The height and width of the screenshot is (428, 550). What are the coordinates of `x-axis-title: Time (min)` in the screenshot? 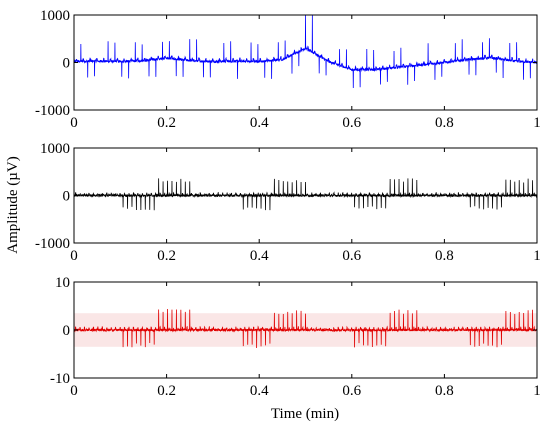 It's located at (305, 414).